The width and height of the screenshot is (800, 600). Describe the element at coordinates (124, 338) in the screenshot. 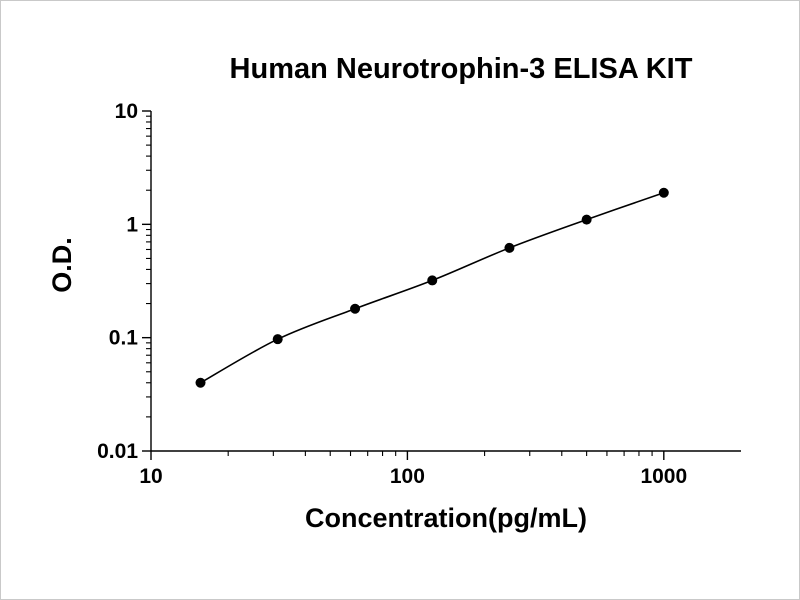

I see `y-tick-label: 0.1` at that location.